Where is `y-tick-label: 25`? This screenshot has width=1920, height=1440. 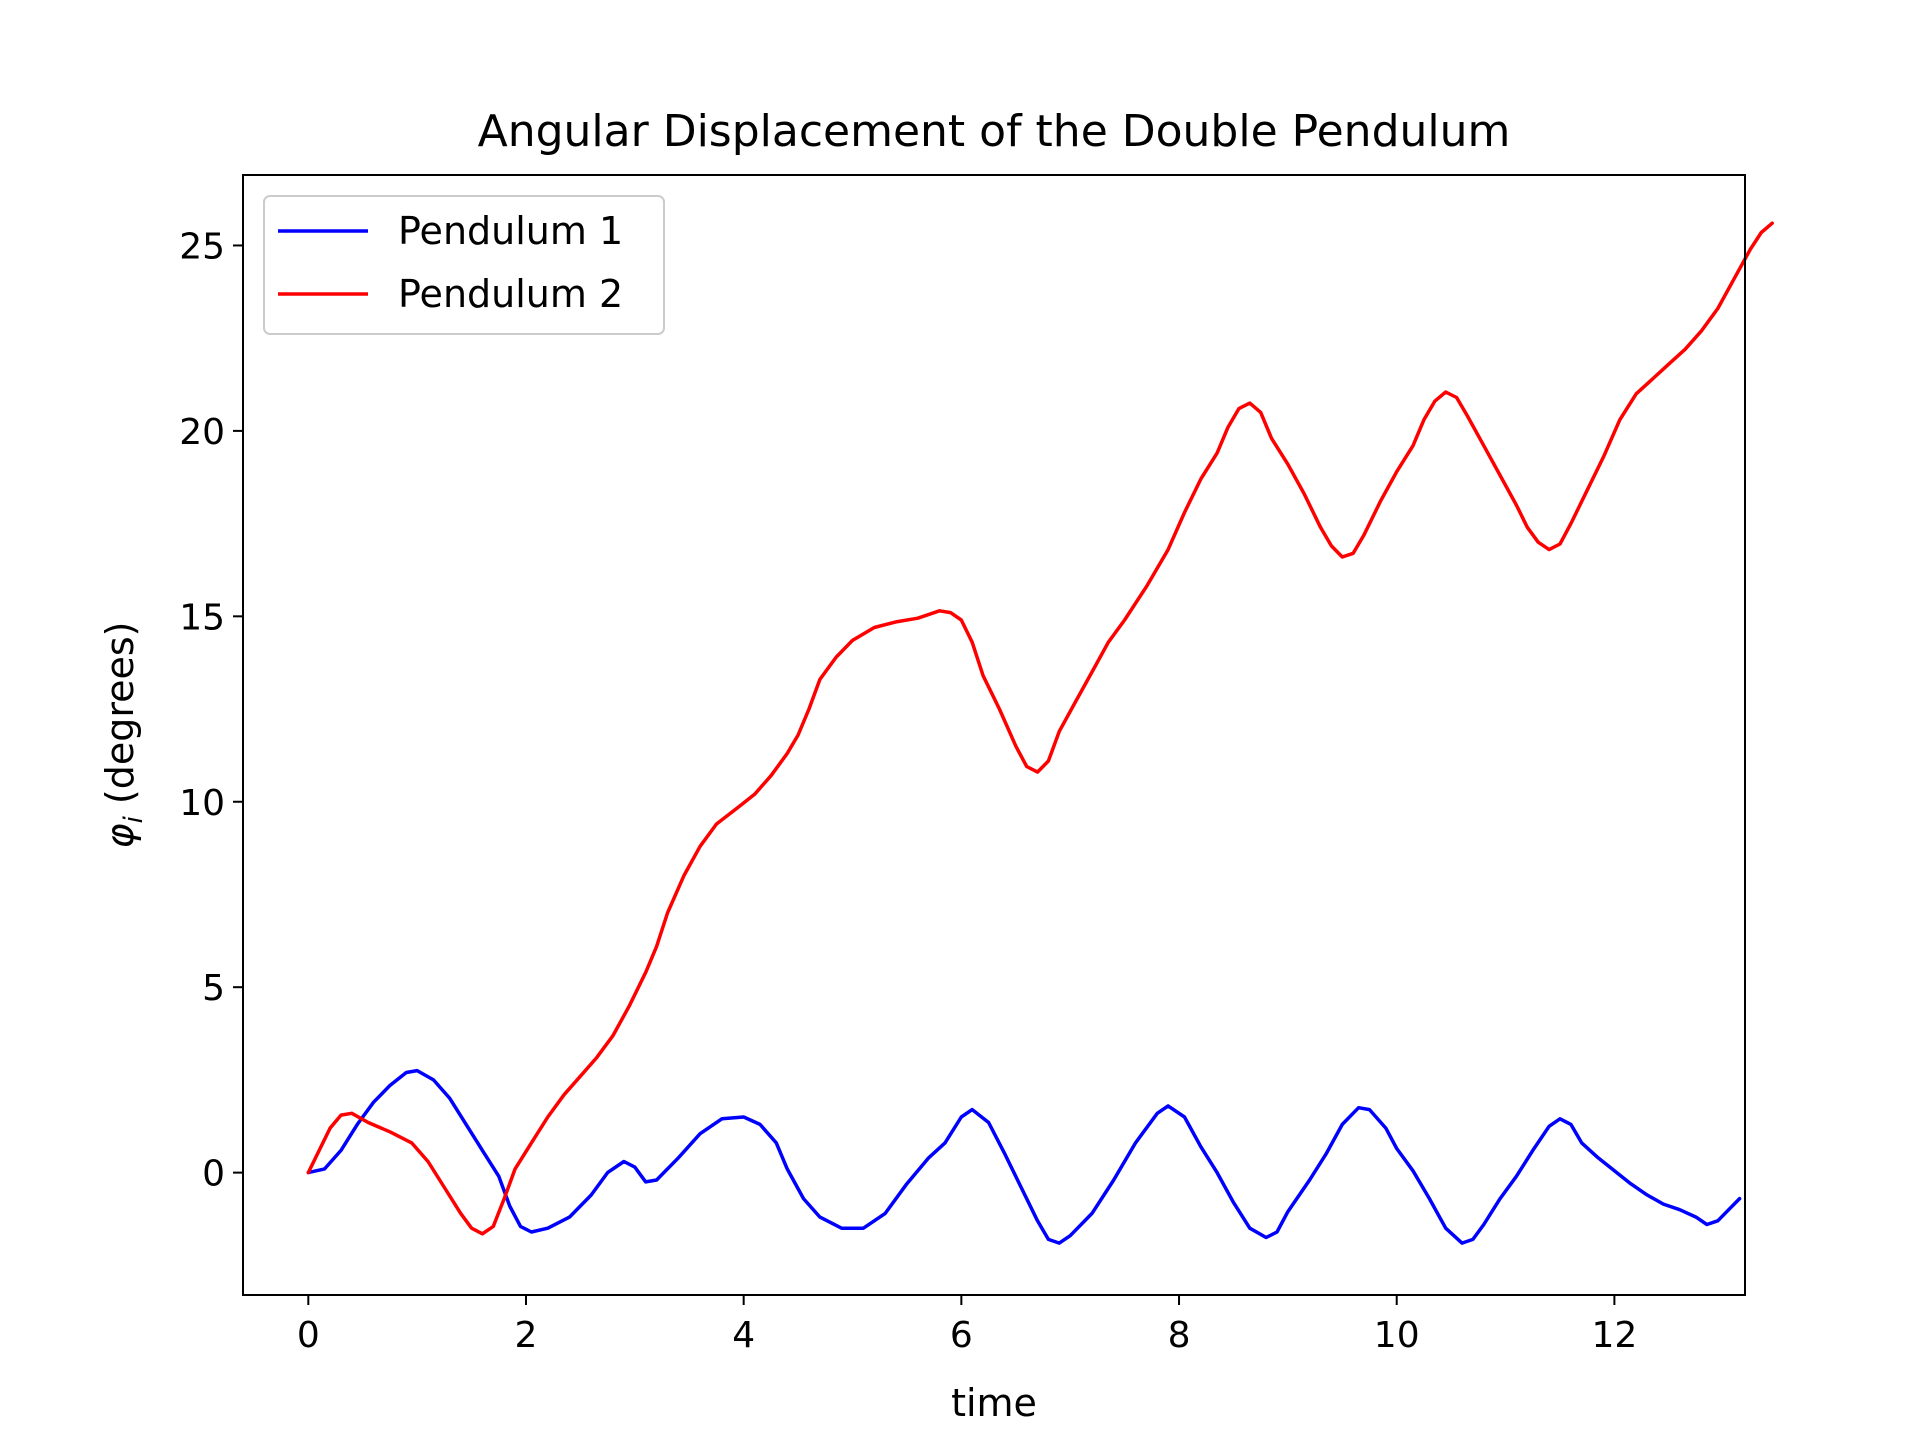 y-tick-label: 25 is located at coordinates (202, 246).